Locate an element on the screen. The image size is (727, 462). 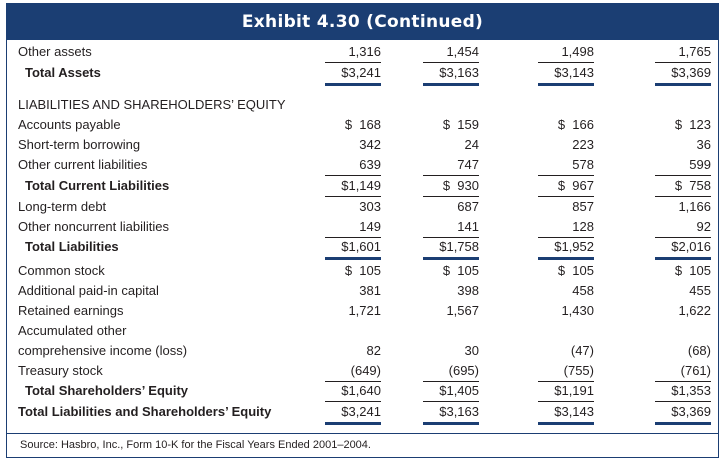
value-cell: 1,567 is located at coordinates (462, 310).